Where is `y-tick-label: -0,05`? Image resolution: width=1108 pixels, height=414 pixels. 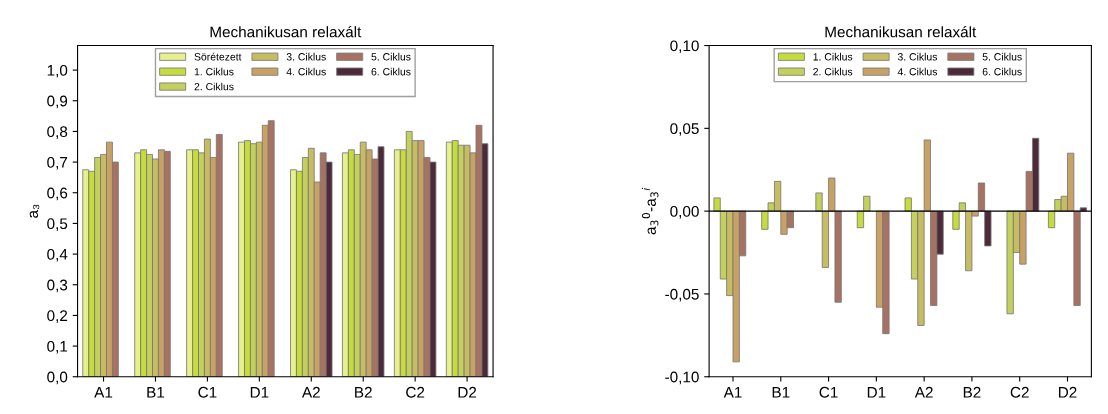
y-tick-label: -0,05 is located at coordinates (682, 295).